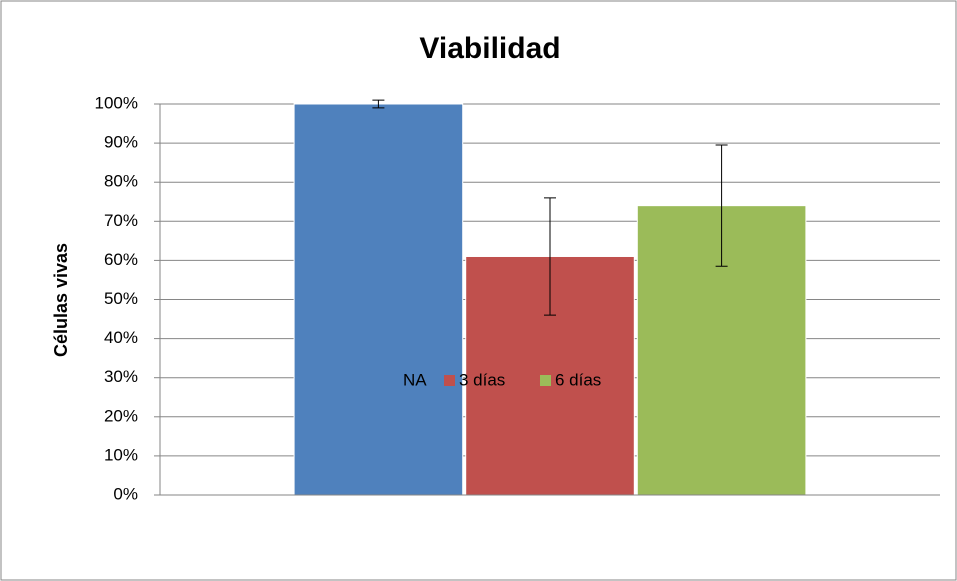  What do you see at coordinates (121, 454) in the screenshot?
I see `y-tick-label: 10%` at bounding box center [121, 454].